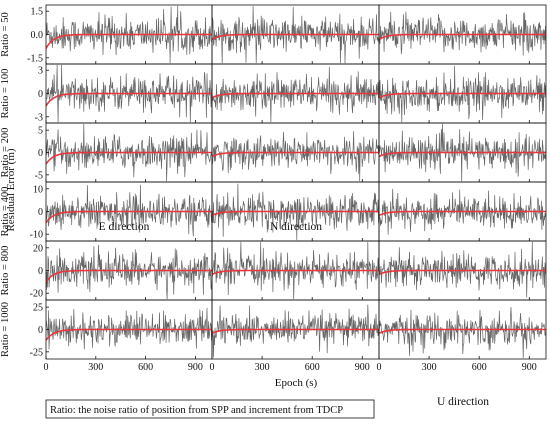 This screenshot has height=426, width=550. I want to click on filtered-series-r4-c1, so click(295, 272).